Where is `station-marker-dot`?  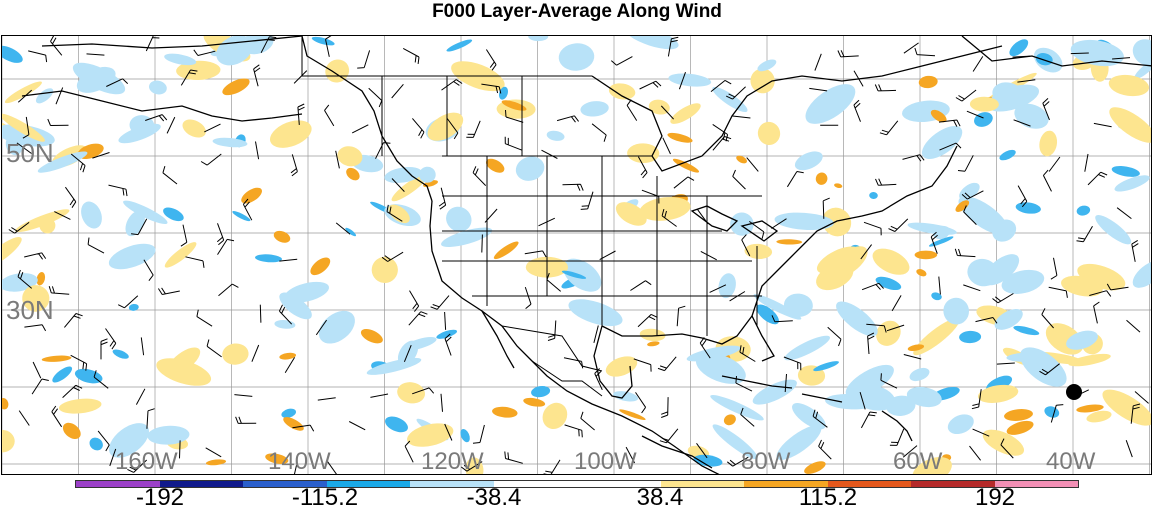
station-marker-dot is located at coordinates (1074, 392).